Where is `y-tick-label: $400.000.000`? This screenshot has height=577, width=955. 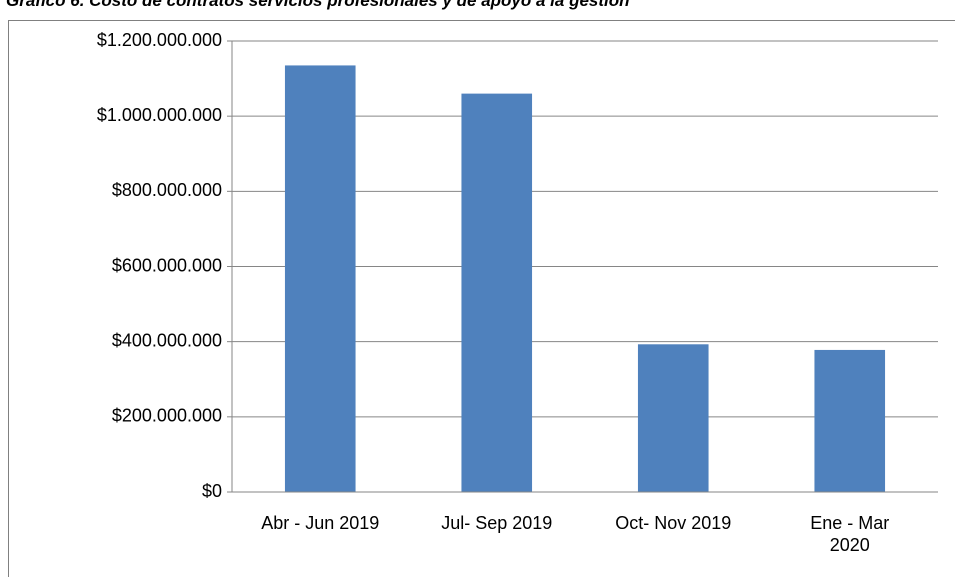 y-tick-label: $400.000.000 is located at coordinates (167, 340).